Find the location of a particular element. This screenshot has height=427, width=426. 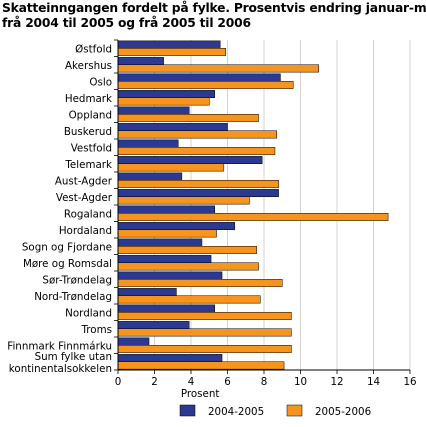

category-label: Troms is located at coordinates (96, 330).